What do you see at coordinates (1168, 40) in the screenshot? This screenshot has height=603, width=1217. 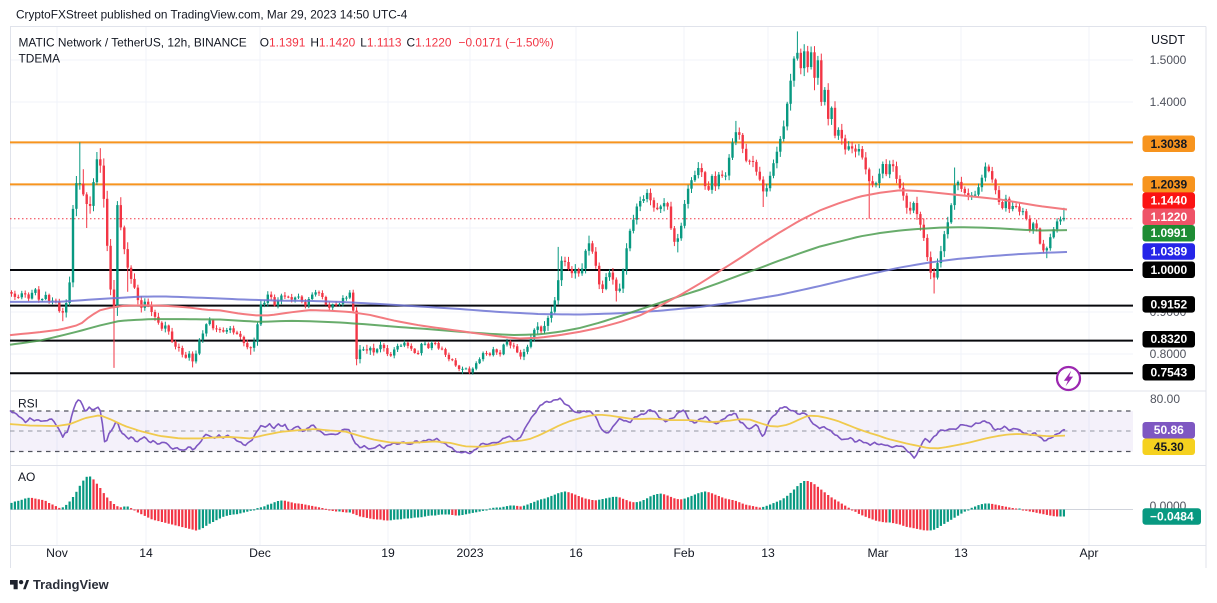 I see `svg-text: USDT` at bounding box center [1168, 40].